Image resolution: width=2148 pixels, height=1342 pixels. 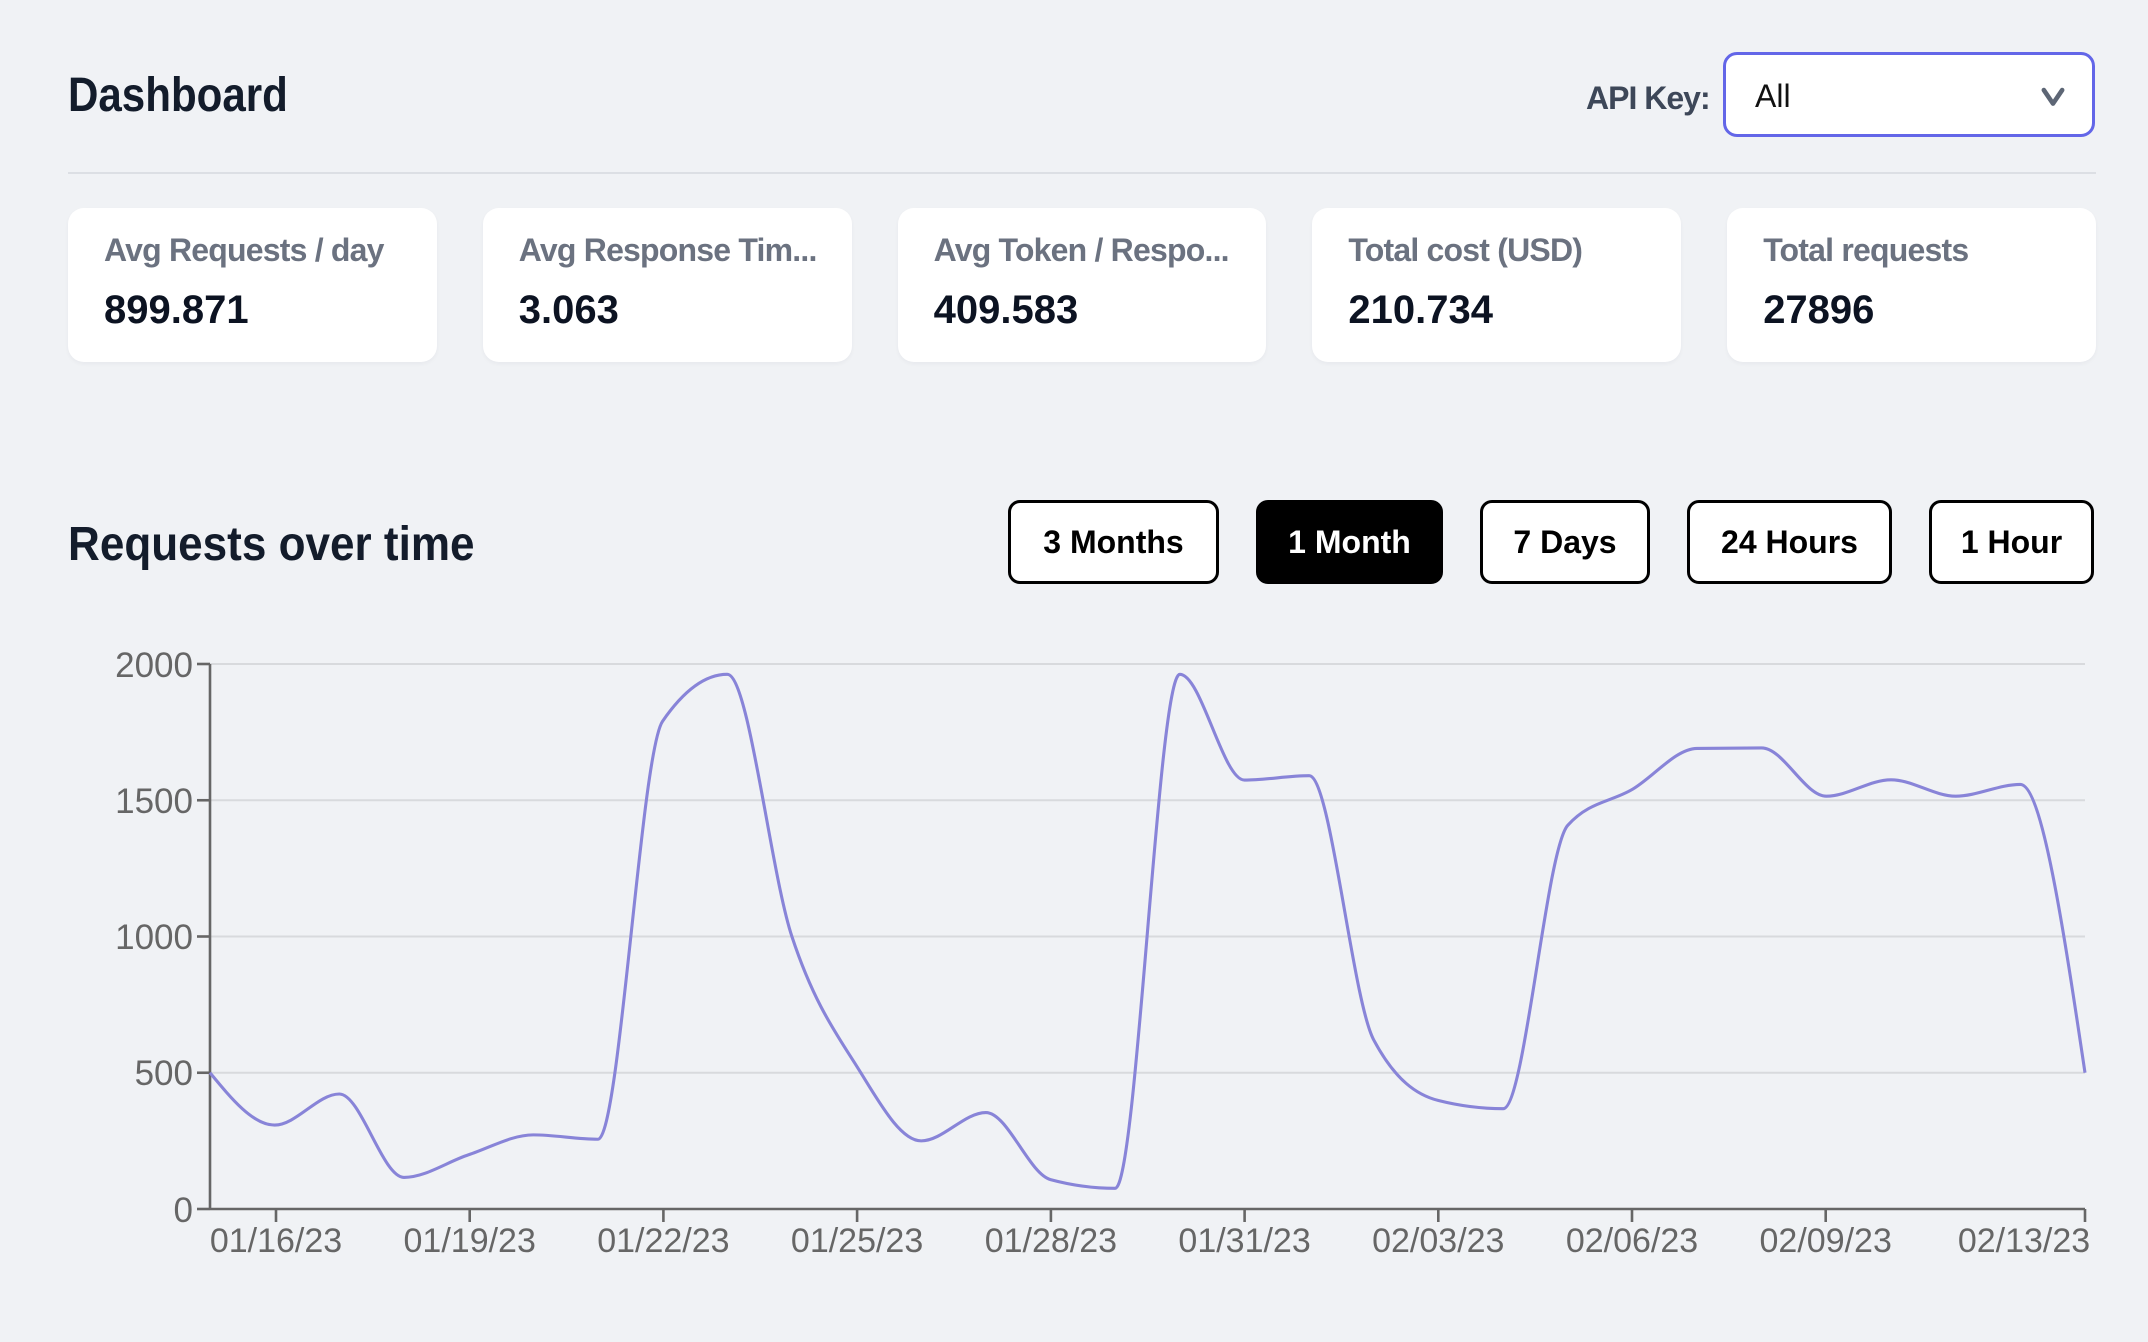 I want to click on svg-text: 0, so click(x=183, y=1210).